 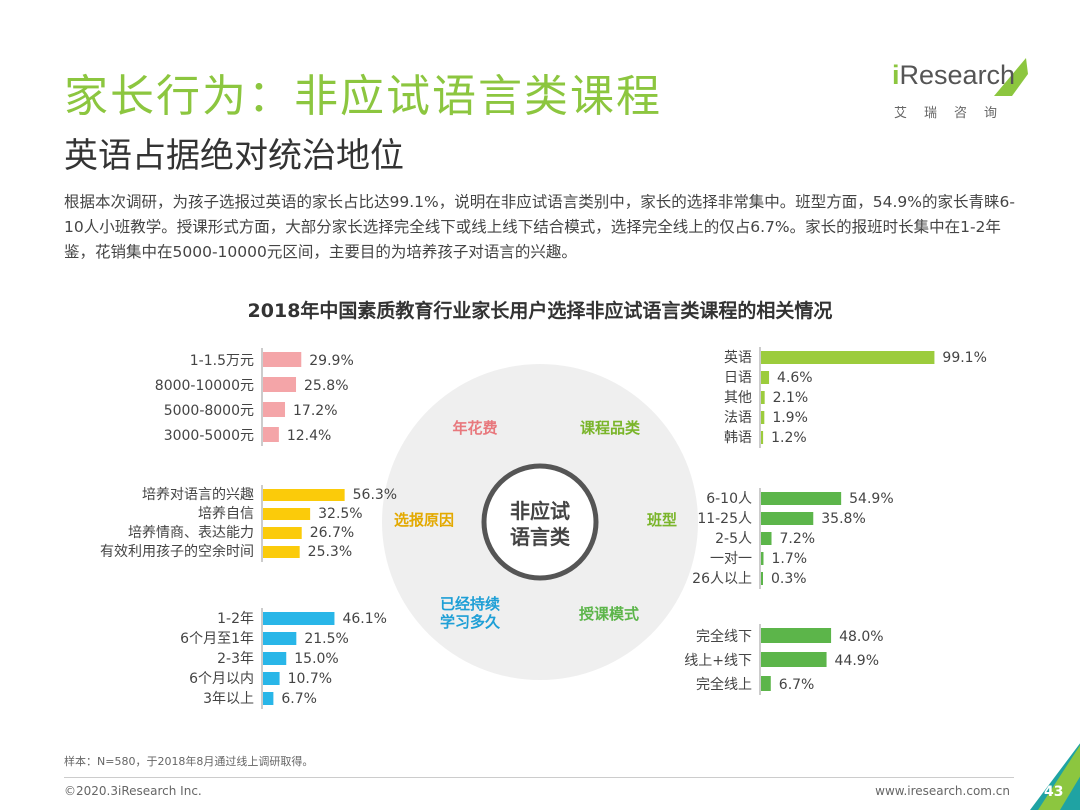 What do you see at coordinates (198, 495) in the screenshot?
I see `panel-1-category-label-0: 培养对语言的兴趣` at bounding box center [198, 495].